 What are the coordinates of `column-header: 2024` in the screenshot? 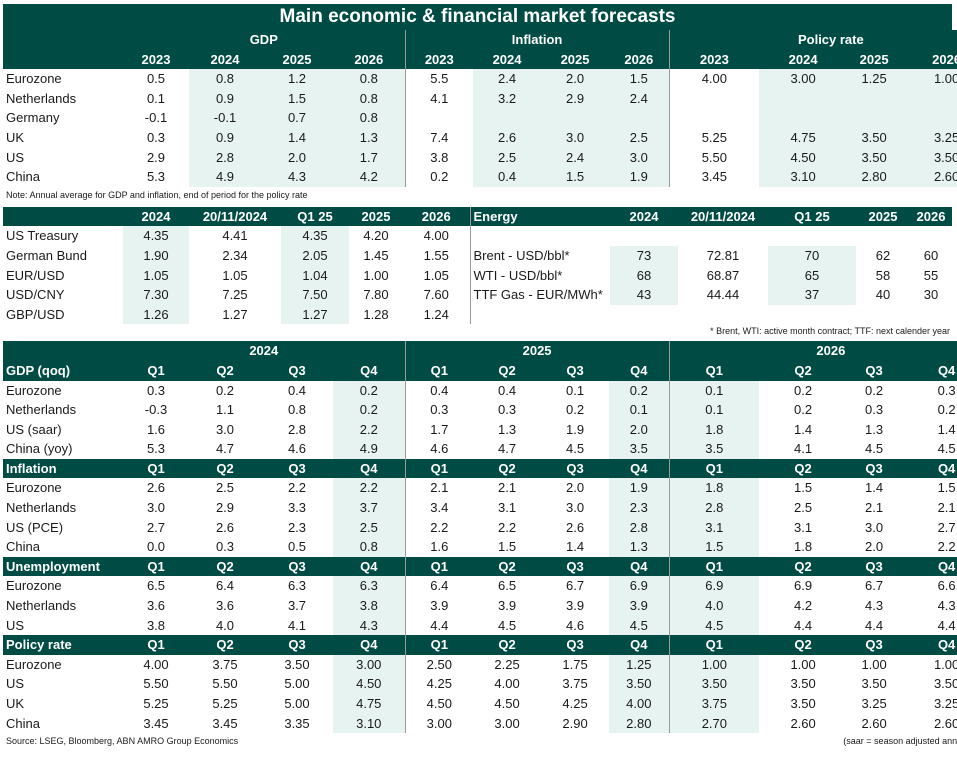 It's located at (644, 216).